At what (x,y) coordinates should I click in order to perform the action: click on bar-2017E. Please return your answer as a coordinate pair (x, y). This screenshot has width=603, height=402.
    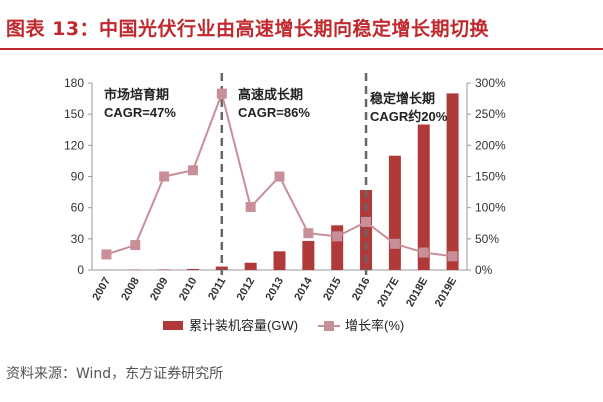
    Looking at the image, I should click on (394, 212).